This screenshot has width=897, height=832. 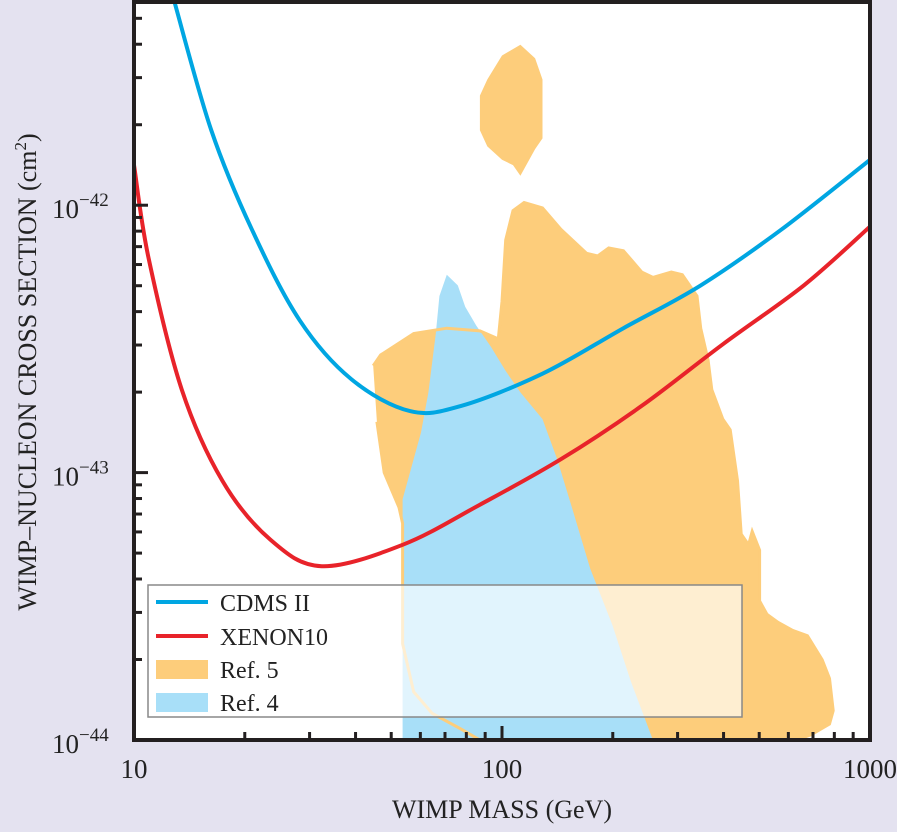 I want to click on x-tick-label: 100, so click(x=502, y=769).